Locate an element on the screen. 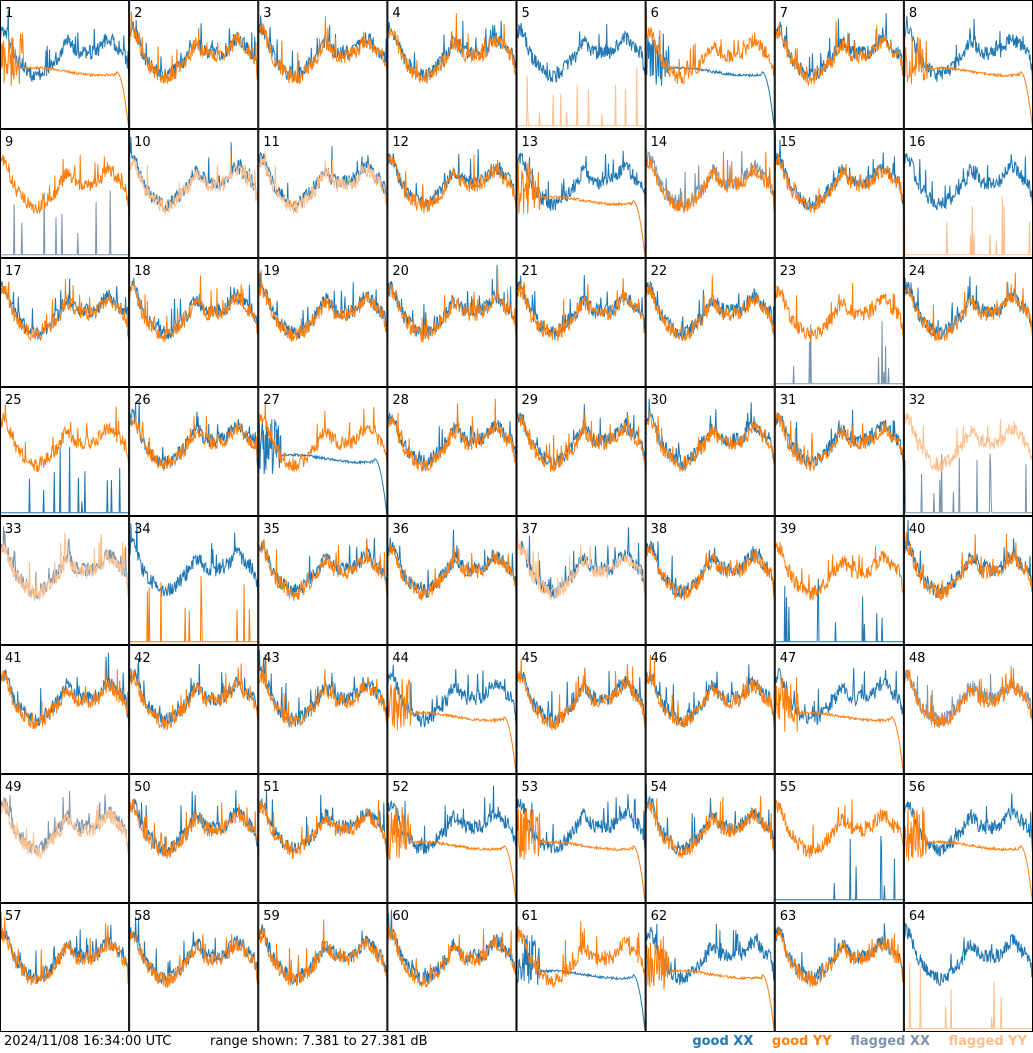 The image size is (1033, 1053). panel-28: 28 is located at coordinates (452, 451).